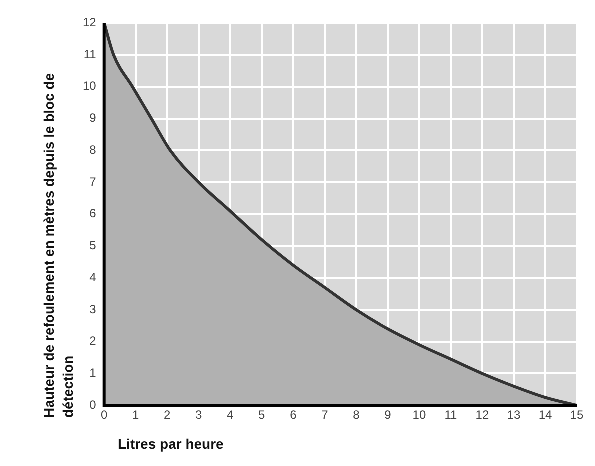 The height and width of the screenshot is (466, 595). I want to click on y-tick-label: 8, so click(93, 149).